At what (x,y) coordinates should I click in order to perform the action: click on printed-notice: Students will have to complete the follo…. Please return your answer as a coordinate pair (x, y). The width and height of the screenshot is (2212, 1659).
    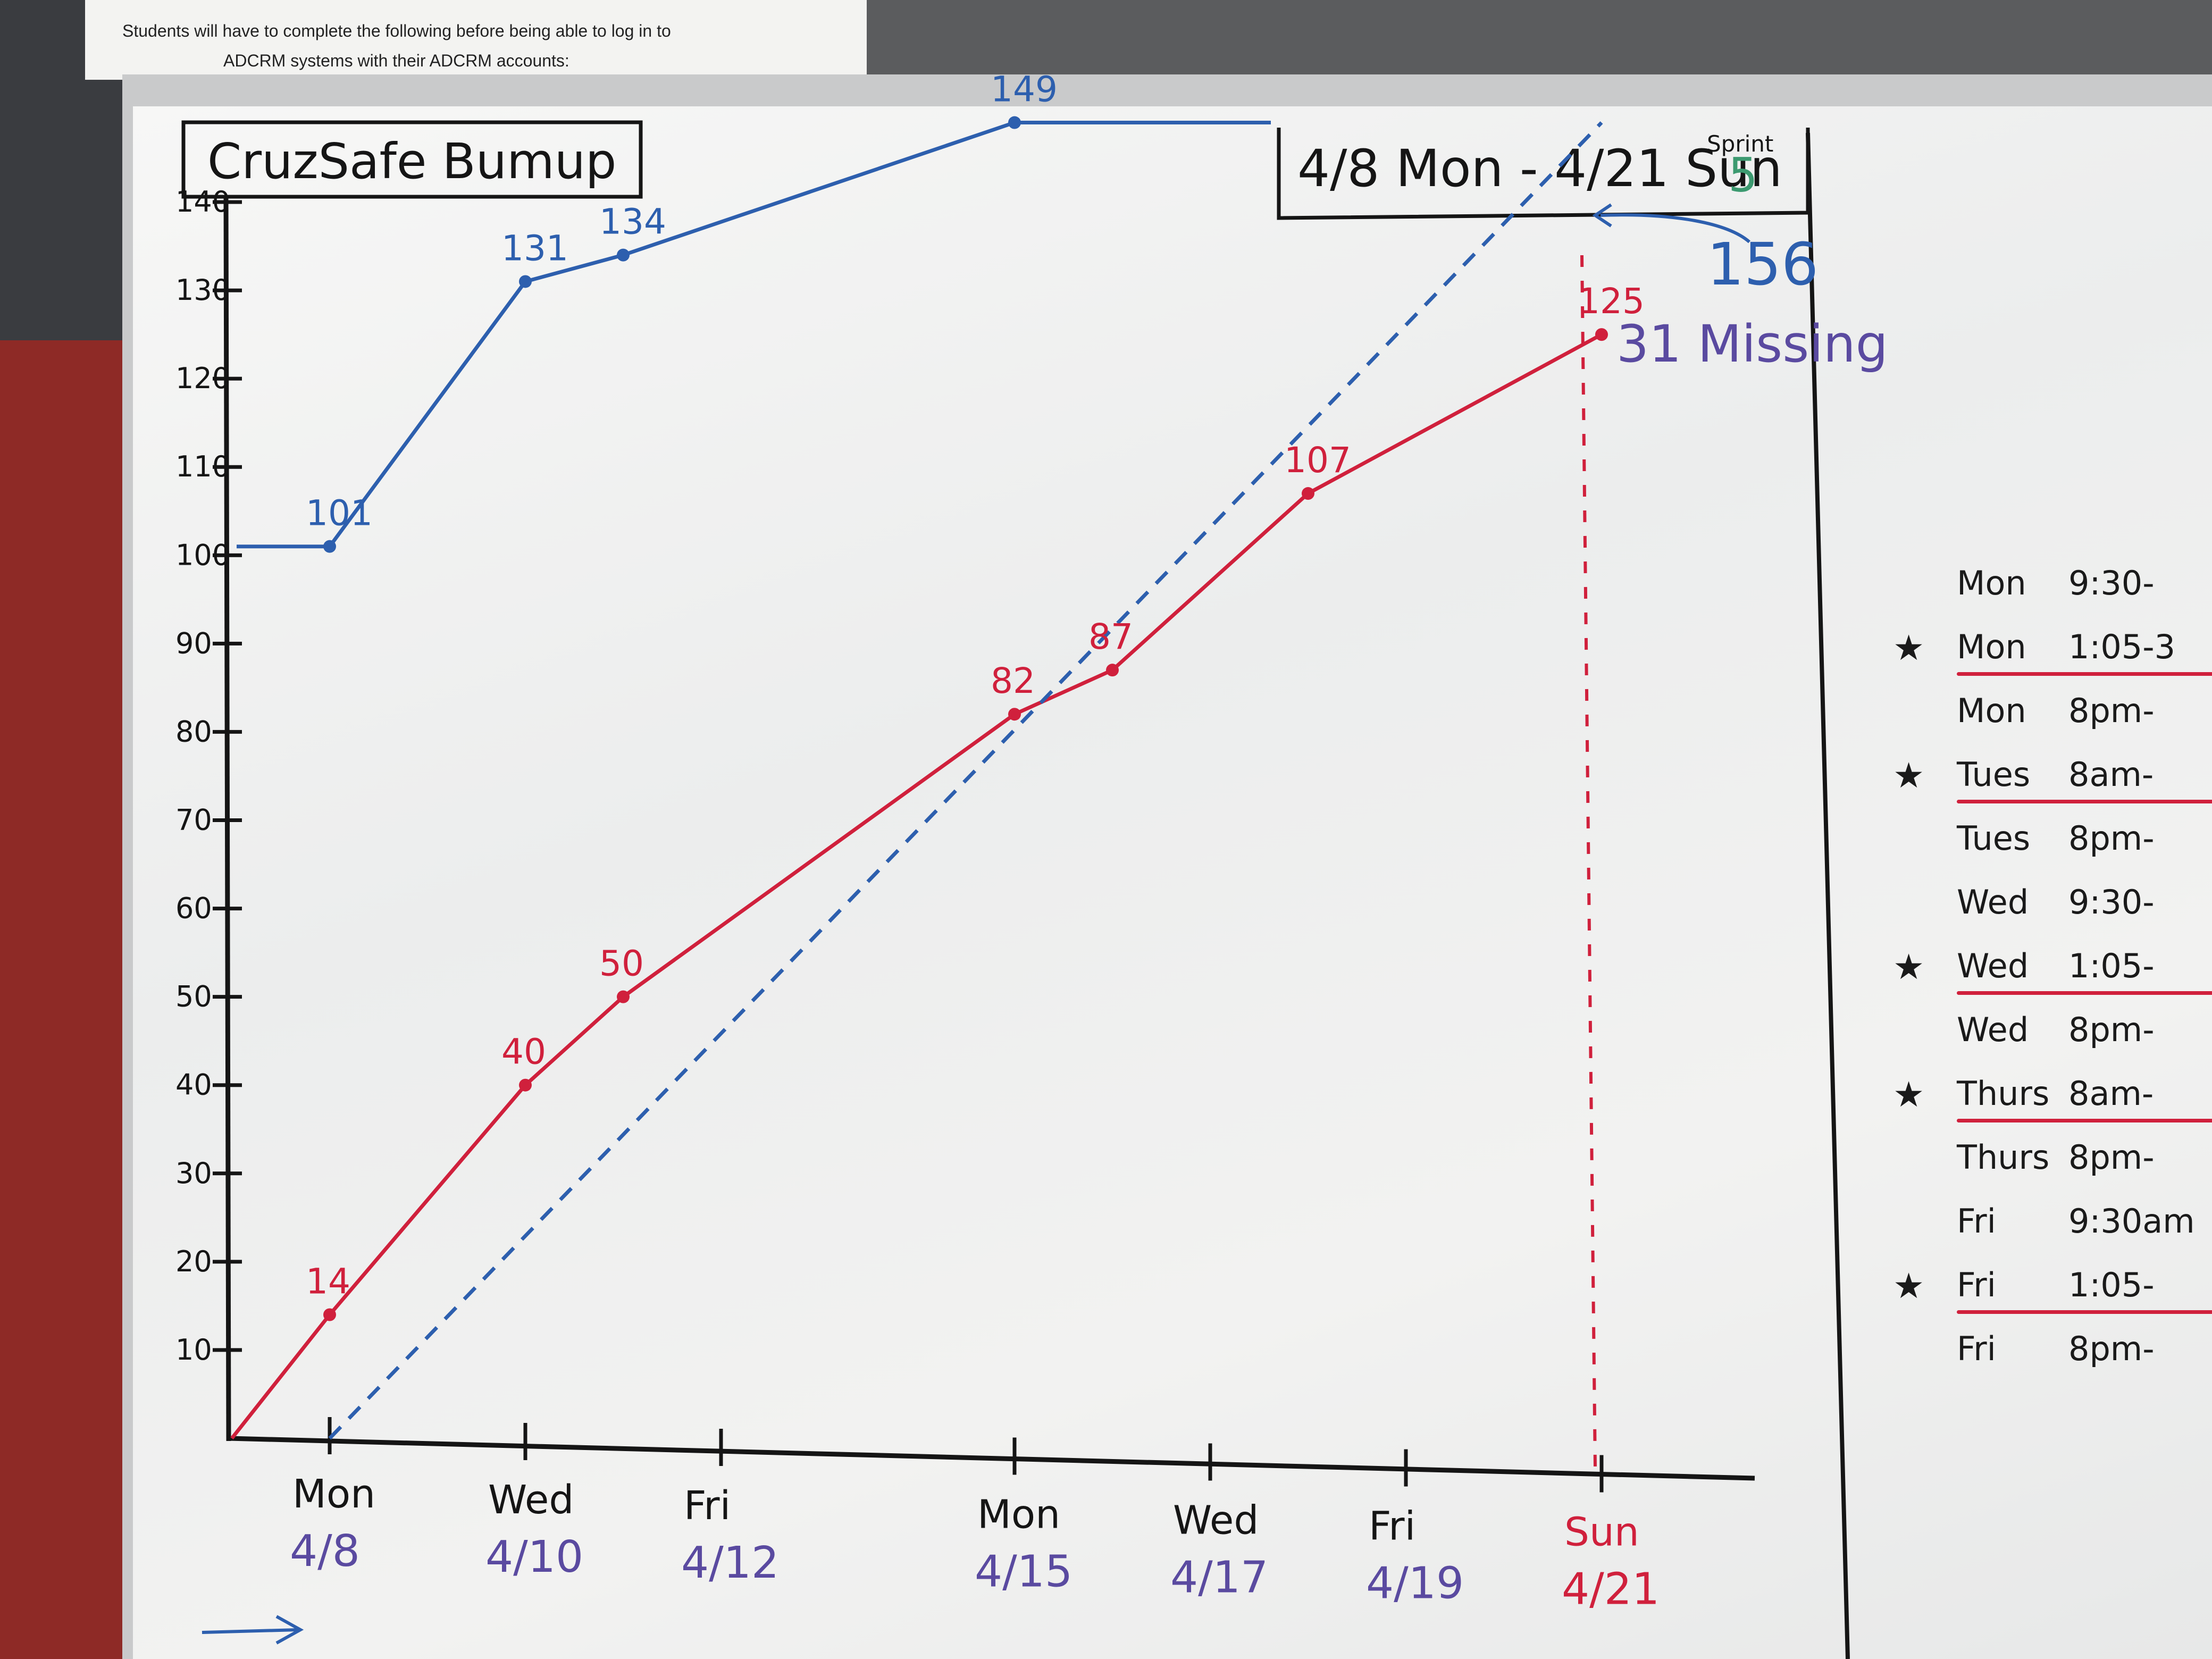
    Looking at the image, I should click on (476, 40).